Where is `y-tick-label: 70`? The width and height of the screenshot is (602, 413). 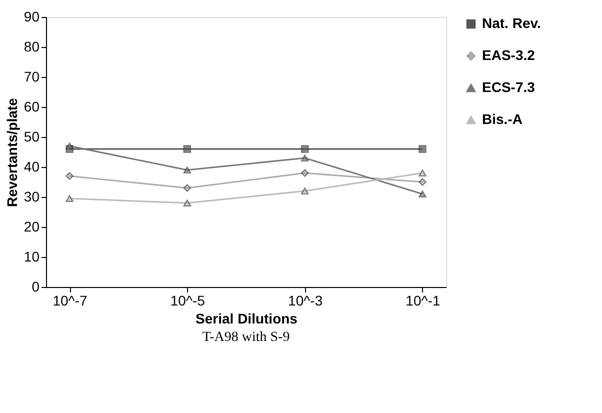
y-tick-label: 70 is located at coordinates (32, 76).